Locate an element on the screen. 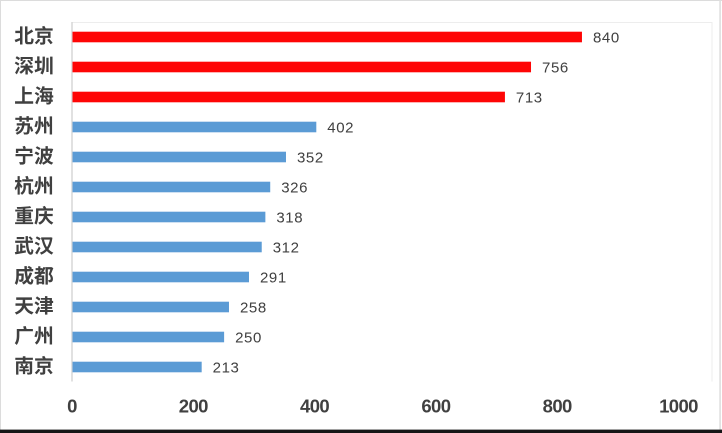 This screenshot has width=722, height=433. svg-text: 258 is located at coordinates (253, 307).